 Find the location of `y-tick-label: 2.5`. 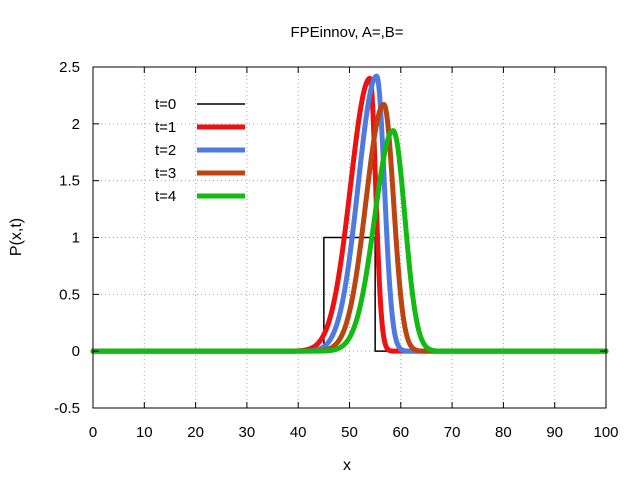

y-tick-label: 2.5 is located at coordinates (69, 67).